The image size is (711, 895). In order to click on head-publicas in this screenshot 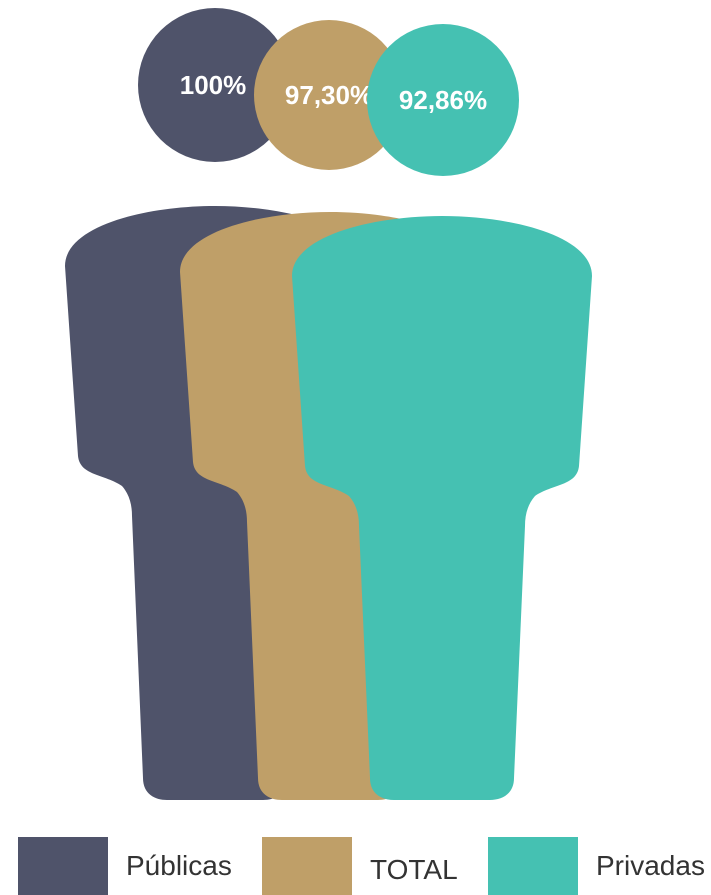, I will do `click(215, 85)`.